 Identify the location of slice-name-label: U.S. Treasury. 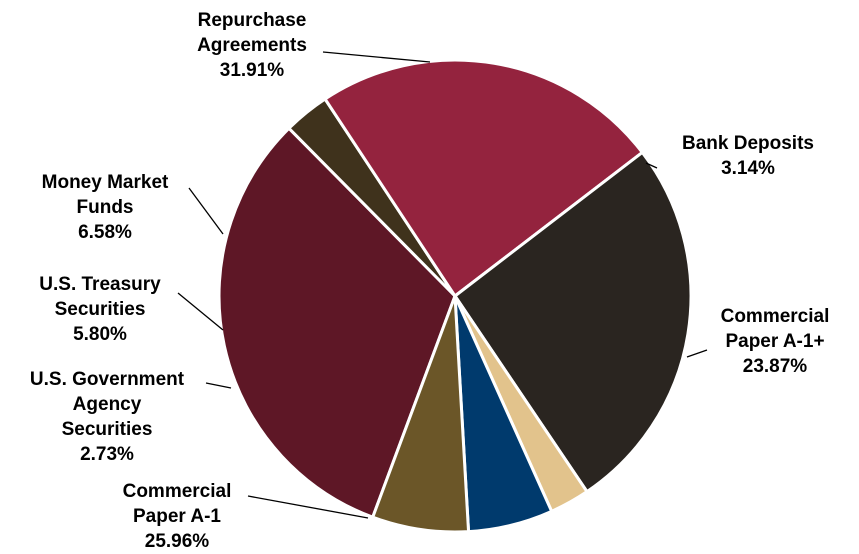
(100, 284).